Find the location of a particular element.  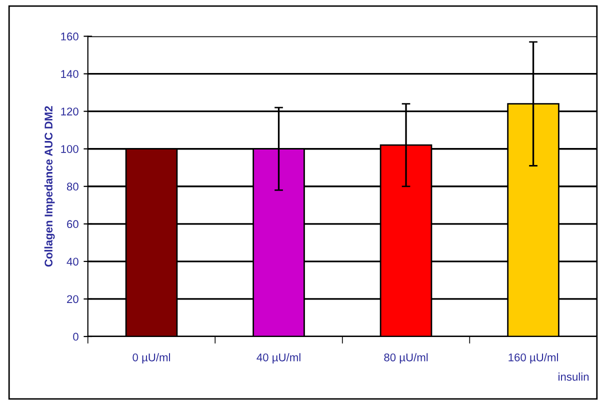

x-tick-label: 40 µU/ml is located at coordinates (278, 358).